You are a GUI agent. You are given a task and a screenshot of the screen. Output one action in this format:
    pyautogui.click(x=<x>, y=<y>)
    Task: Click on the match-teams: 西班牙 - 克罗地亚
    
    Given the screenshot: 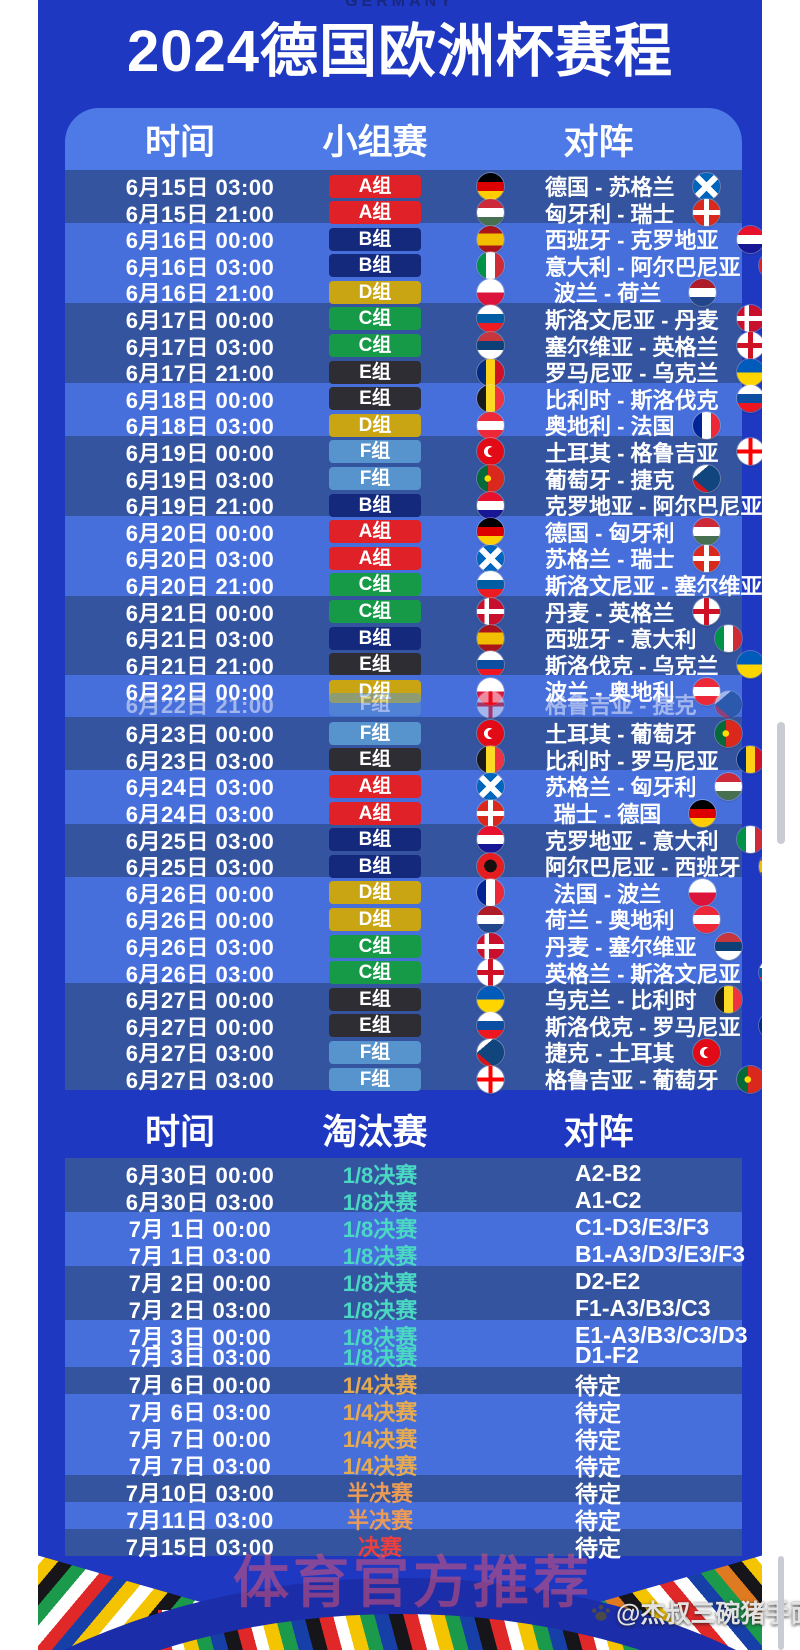 What is the action you would take?
    pyautogui.click(x=632, y=241)
    